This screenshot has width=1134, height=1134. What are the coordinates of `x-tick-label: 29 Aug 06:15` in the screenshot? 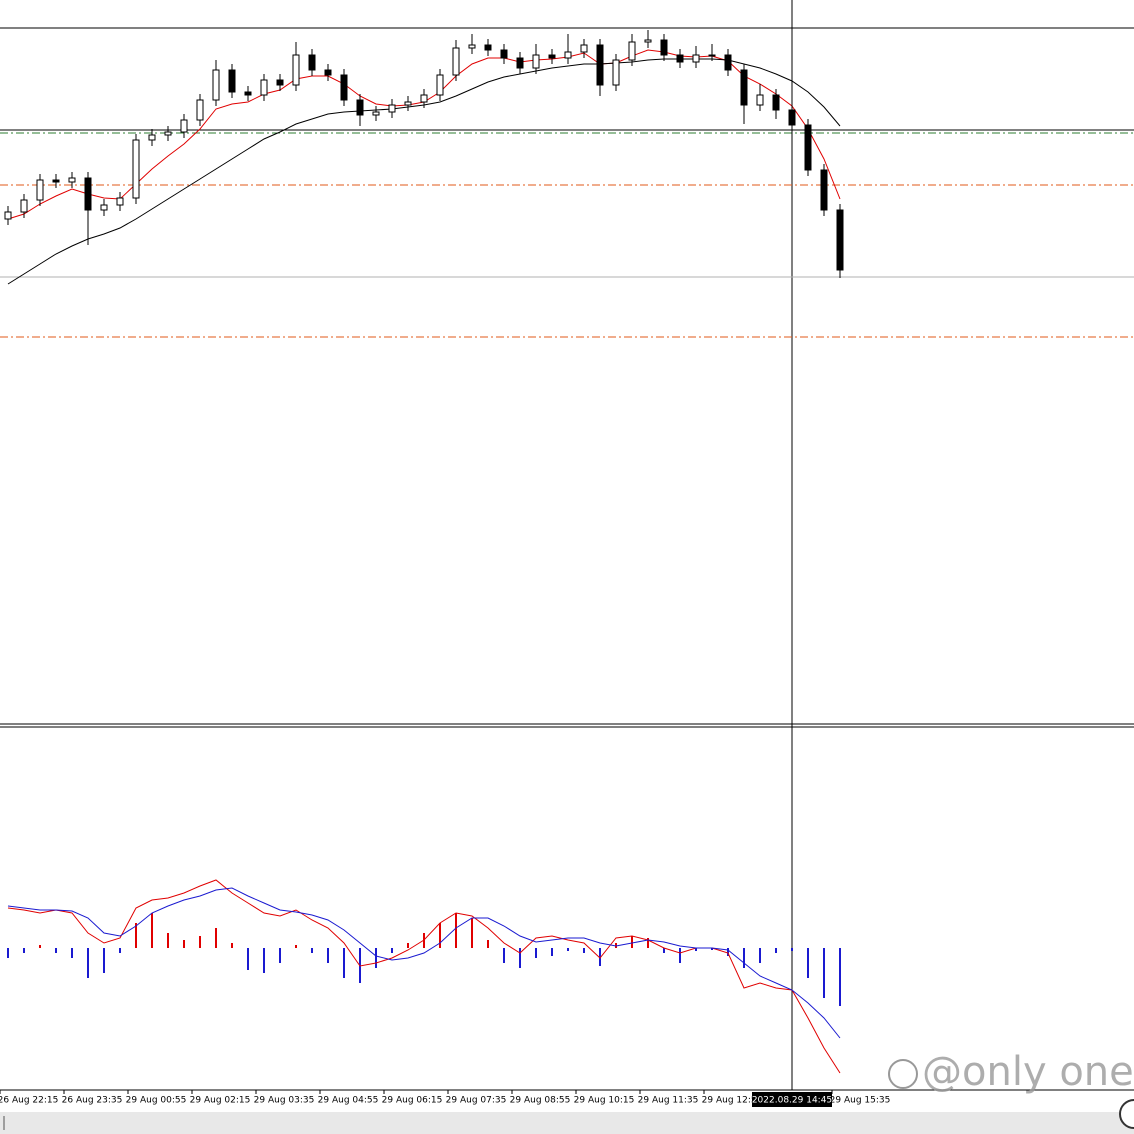 It's located at (412, 1101).